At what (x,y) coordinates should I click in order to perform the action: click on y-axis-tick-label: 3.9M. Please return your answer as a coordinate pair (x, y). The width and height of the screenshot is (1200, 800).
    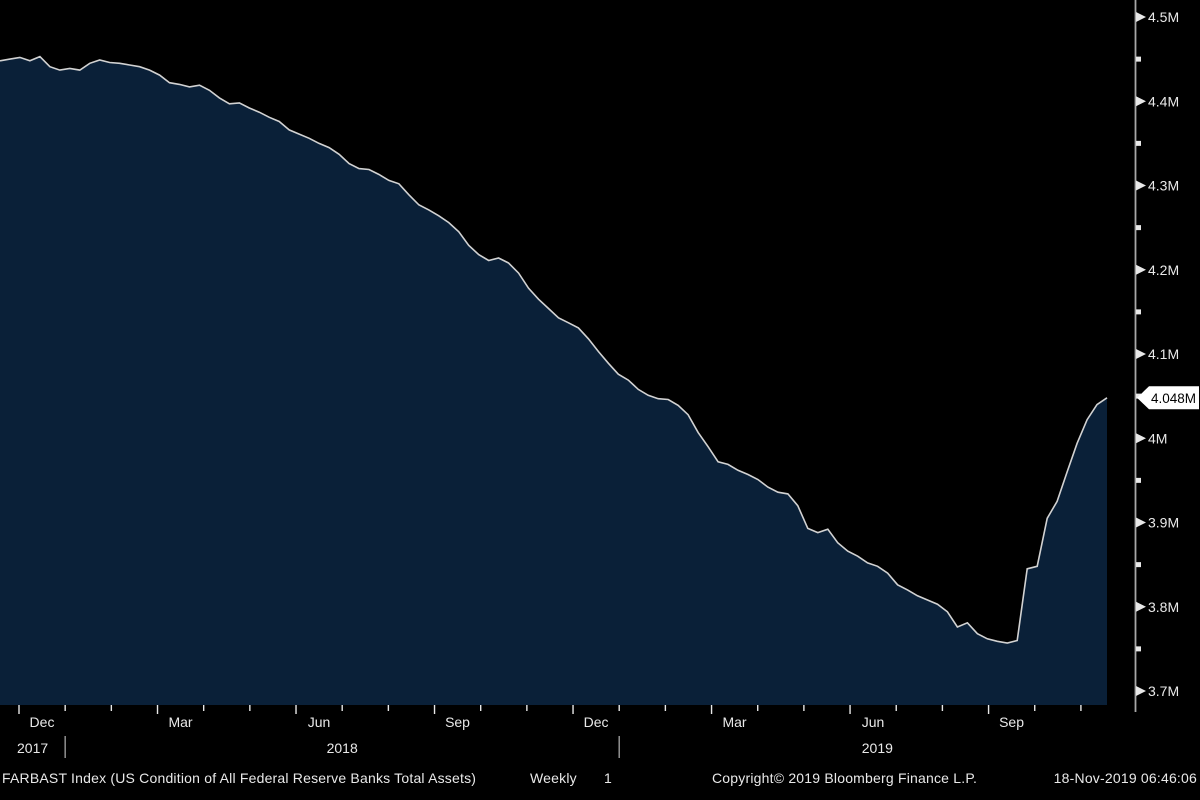
    Looking at the image, I should click on (1163, 523).